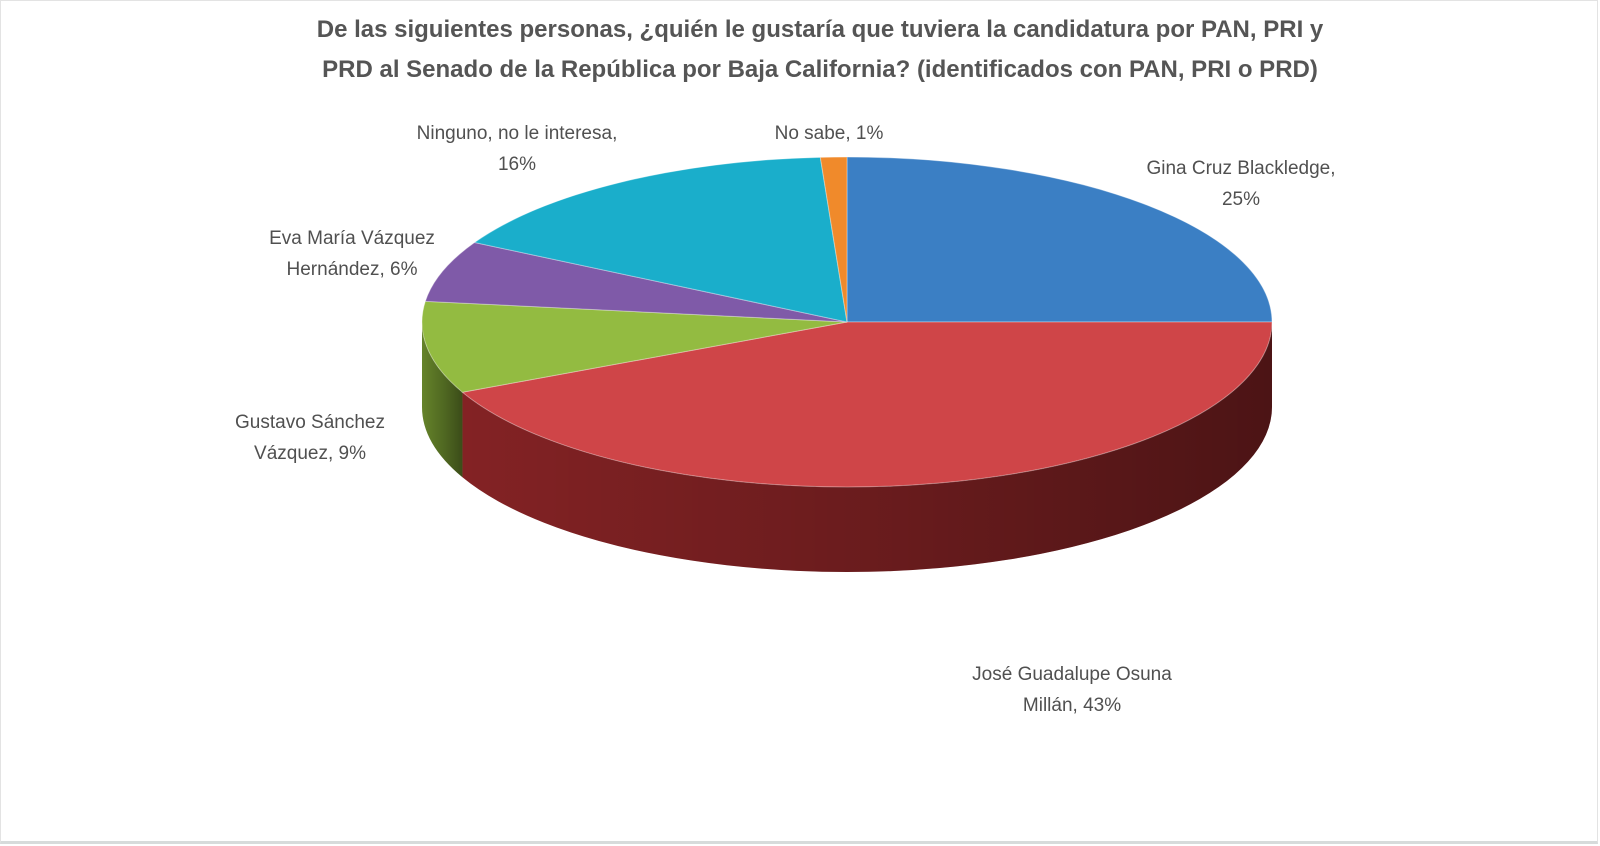 The image size is (1600, 846). What do you see at coordinates (1240, 184) in the screenshot?
I see `slice-label-1: Gina Cruz Blackledge, 25%` at bounding box center [1240, 184].